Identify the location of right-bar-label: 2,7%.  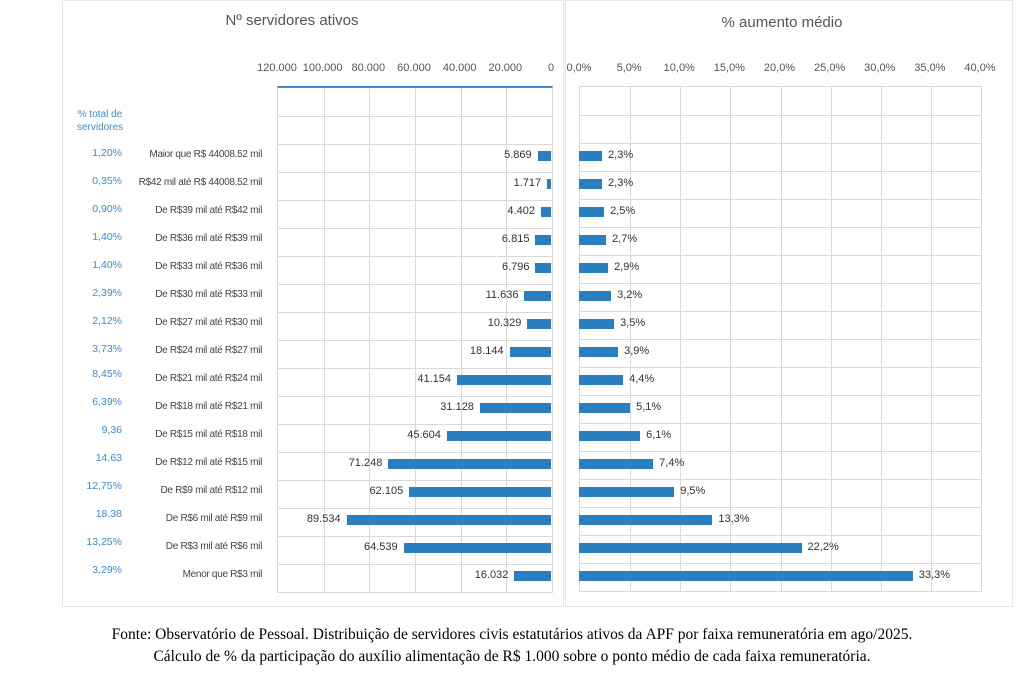
(625, 239).